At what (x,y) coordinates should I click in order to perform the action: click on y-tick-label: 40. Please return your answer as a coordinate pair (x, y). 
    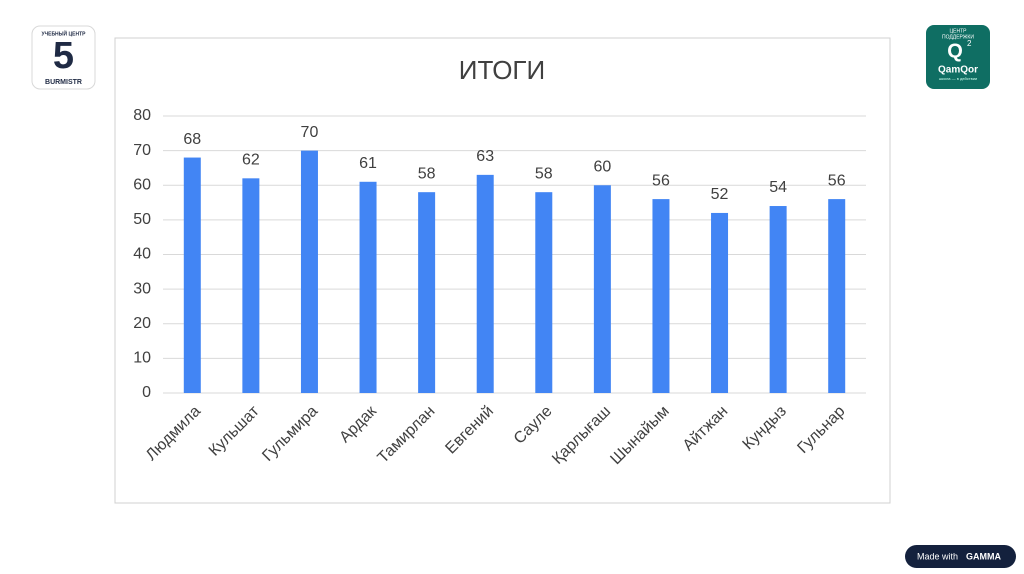
    Looking at the image, I should click on (142, 254).